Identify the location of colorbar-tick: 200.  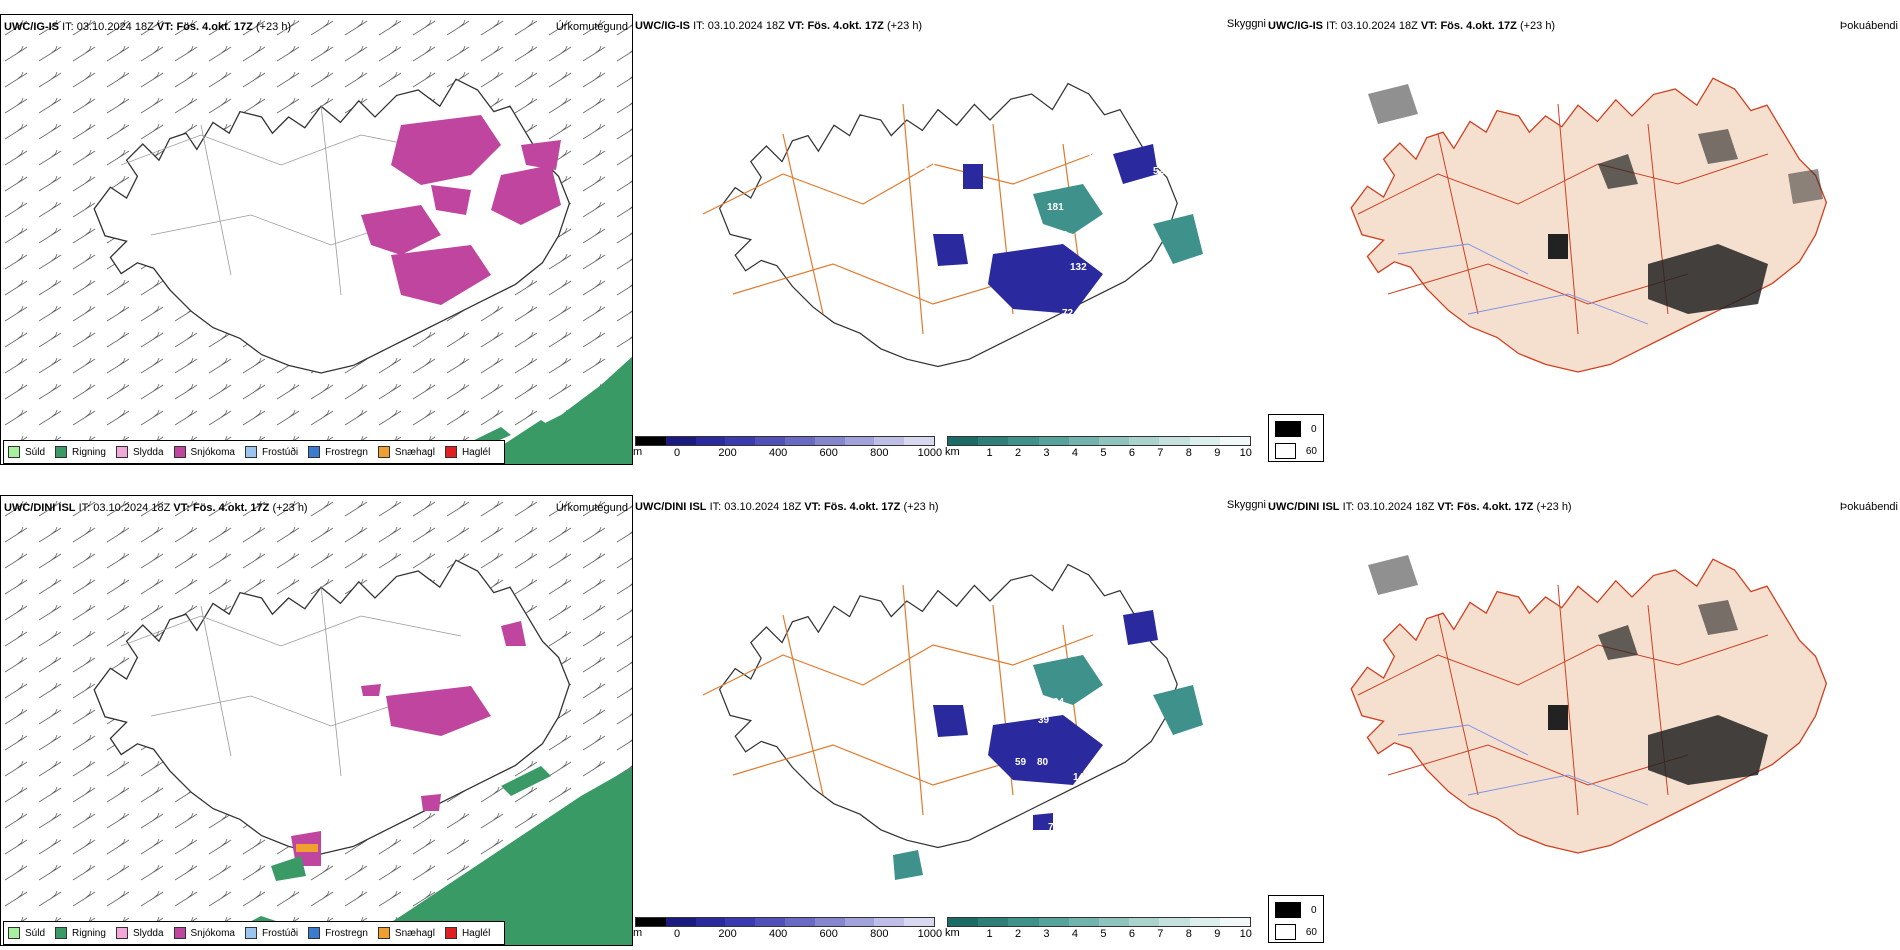
(727, 453).